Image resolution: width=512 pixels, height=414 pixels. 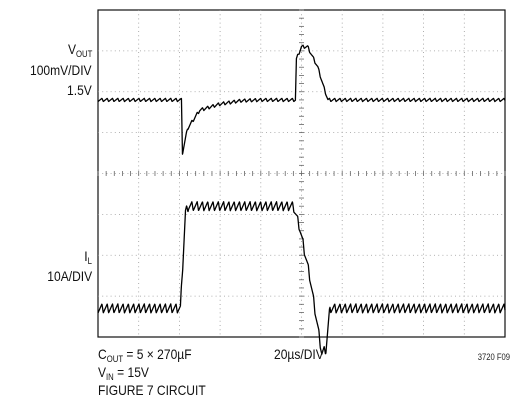 What do you see at coordinates (493, 357) in the screenshot?
I see `figure-id: 3720 F09` at bounding box center [493, 357].